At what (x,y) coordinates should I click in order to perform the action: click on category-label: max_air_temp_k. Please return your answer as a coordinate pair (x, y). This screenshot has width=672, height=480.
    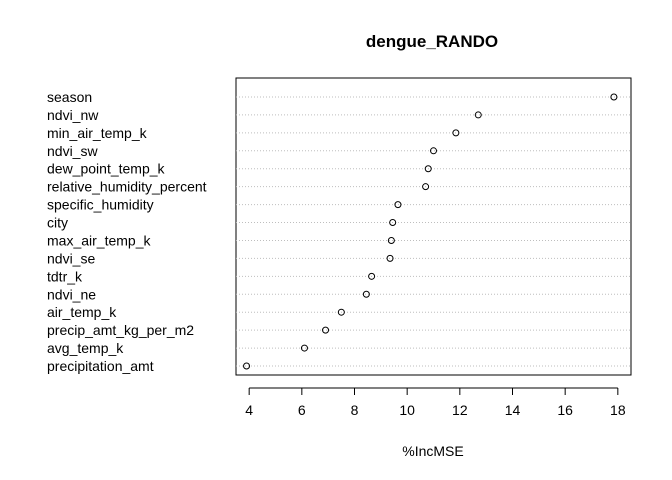
    Looking at the image, I should click on (99, 240).